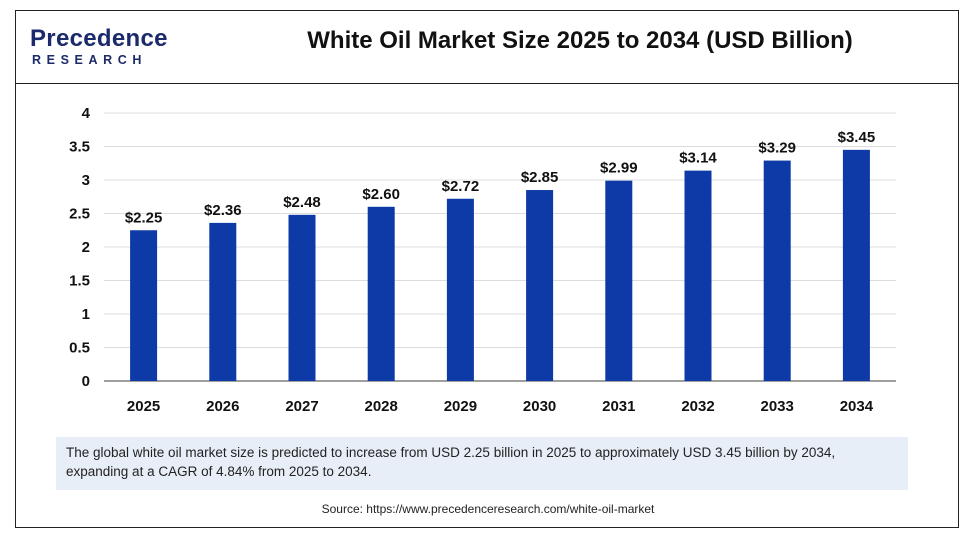 This screenshot has height=541, width=976. I want to click on x-tick-label: 2029, so click(460, 406).